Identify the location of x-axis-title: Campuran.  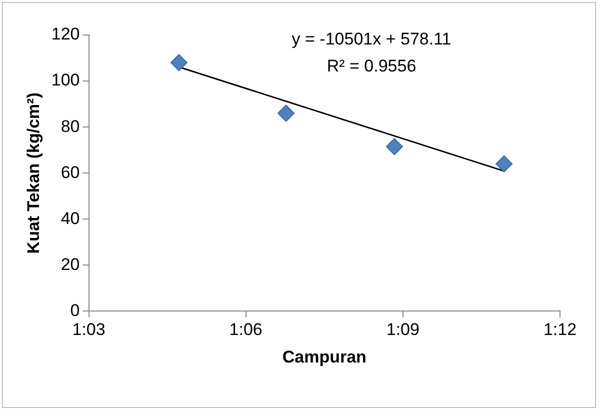
(324, 356).